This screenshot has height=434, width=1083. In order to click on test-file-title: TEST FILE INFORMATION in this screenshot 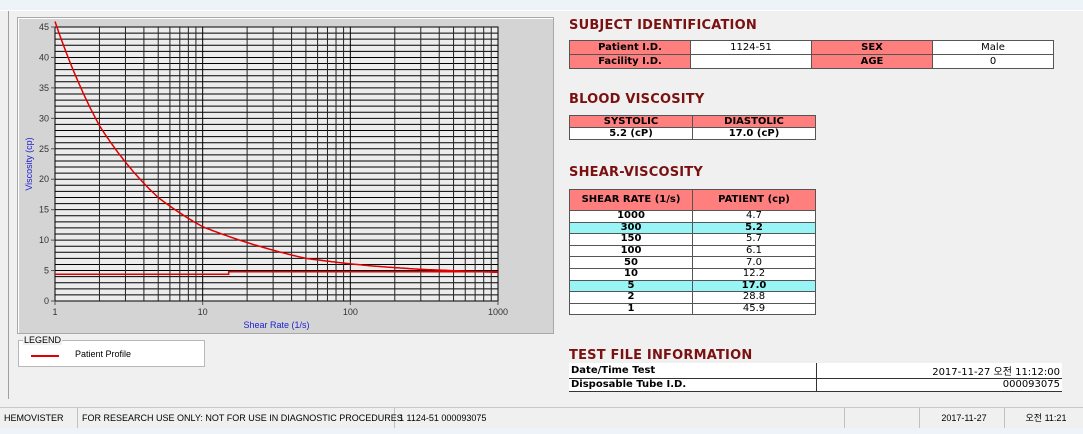, I will do `click(661, 355)`.